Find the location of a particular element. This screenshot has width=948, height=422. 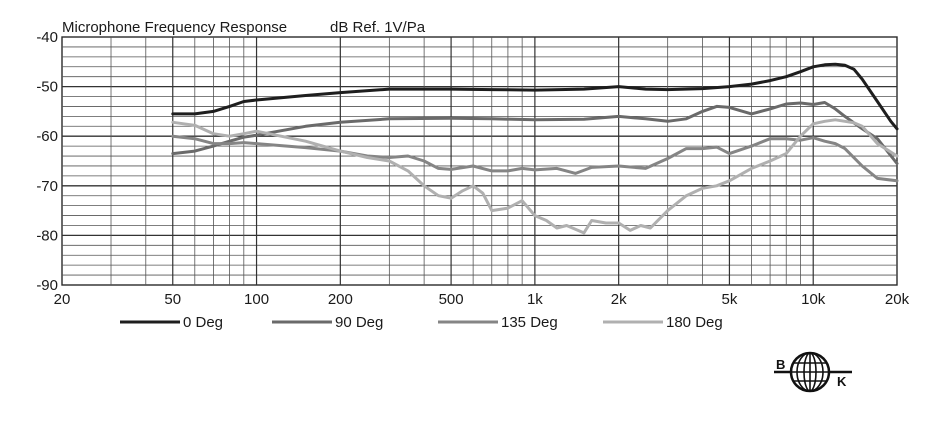

logo-letter-b: B is located at coordinates (780, 364).